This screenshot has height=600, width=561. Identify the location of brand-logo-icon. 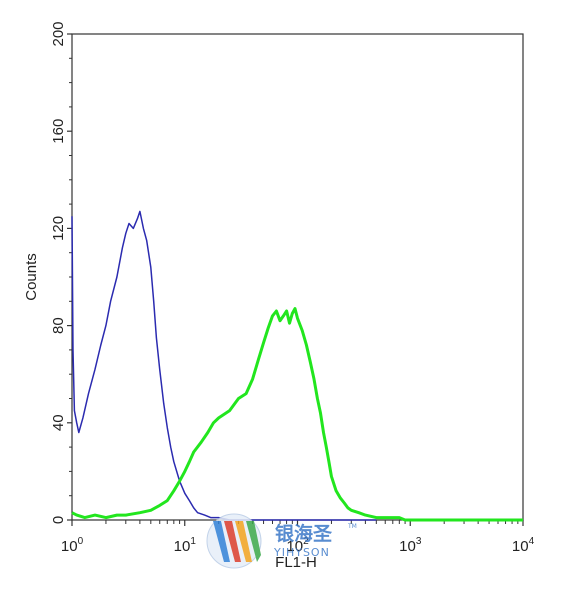
(234, 541).